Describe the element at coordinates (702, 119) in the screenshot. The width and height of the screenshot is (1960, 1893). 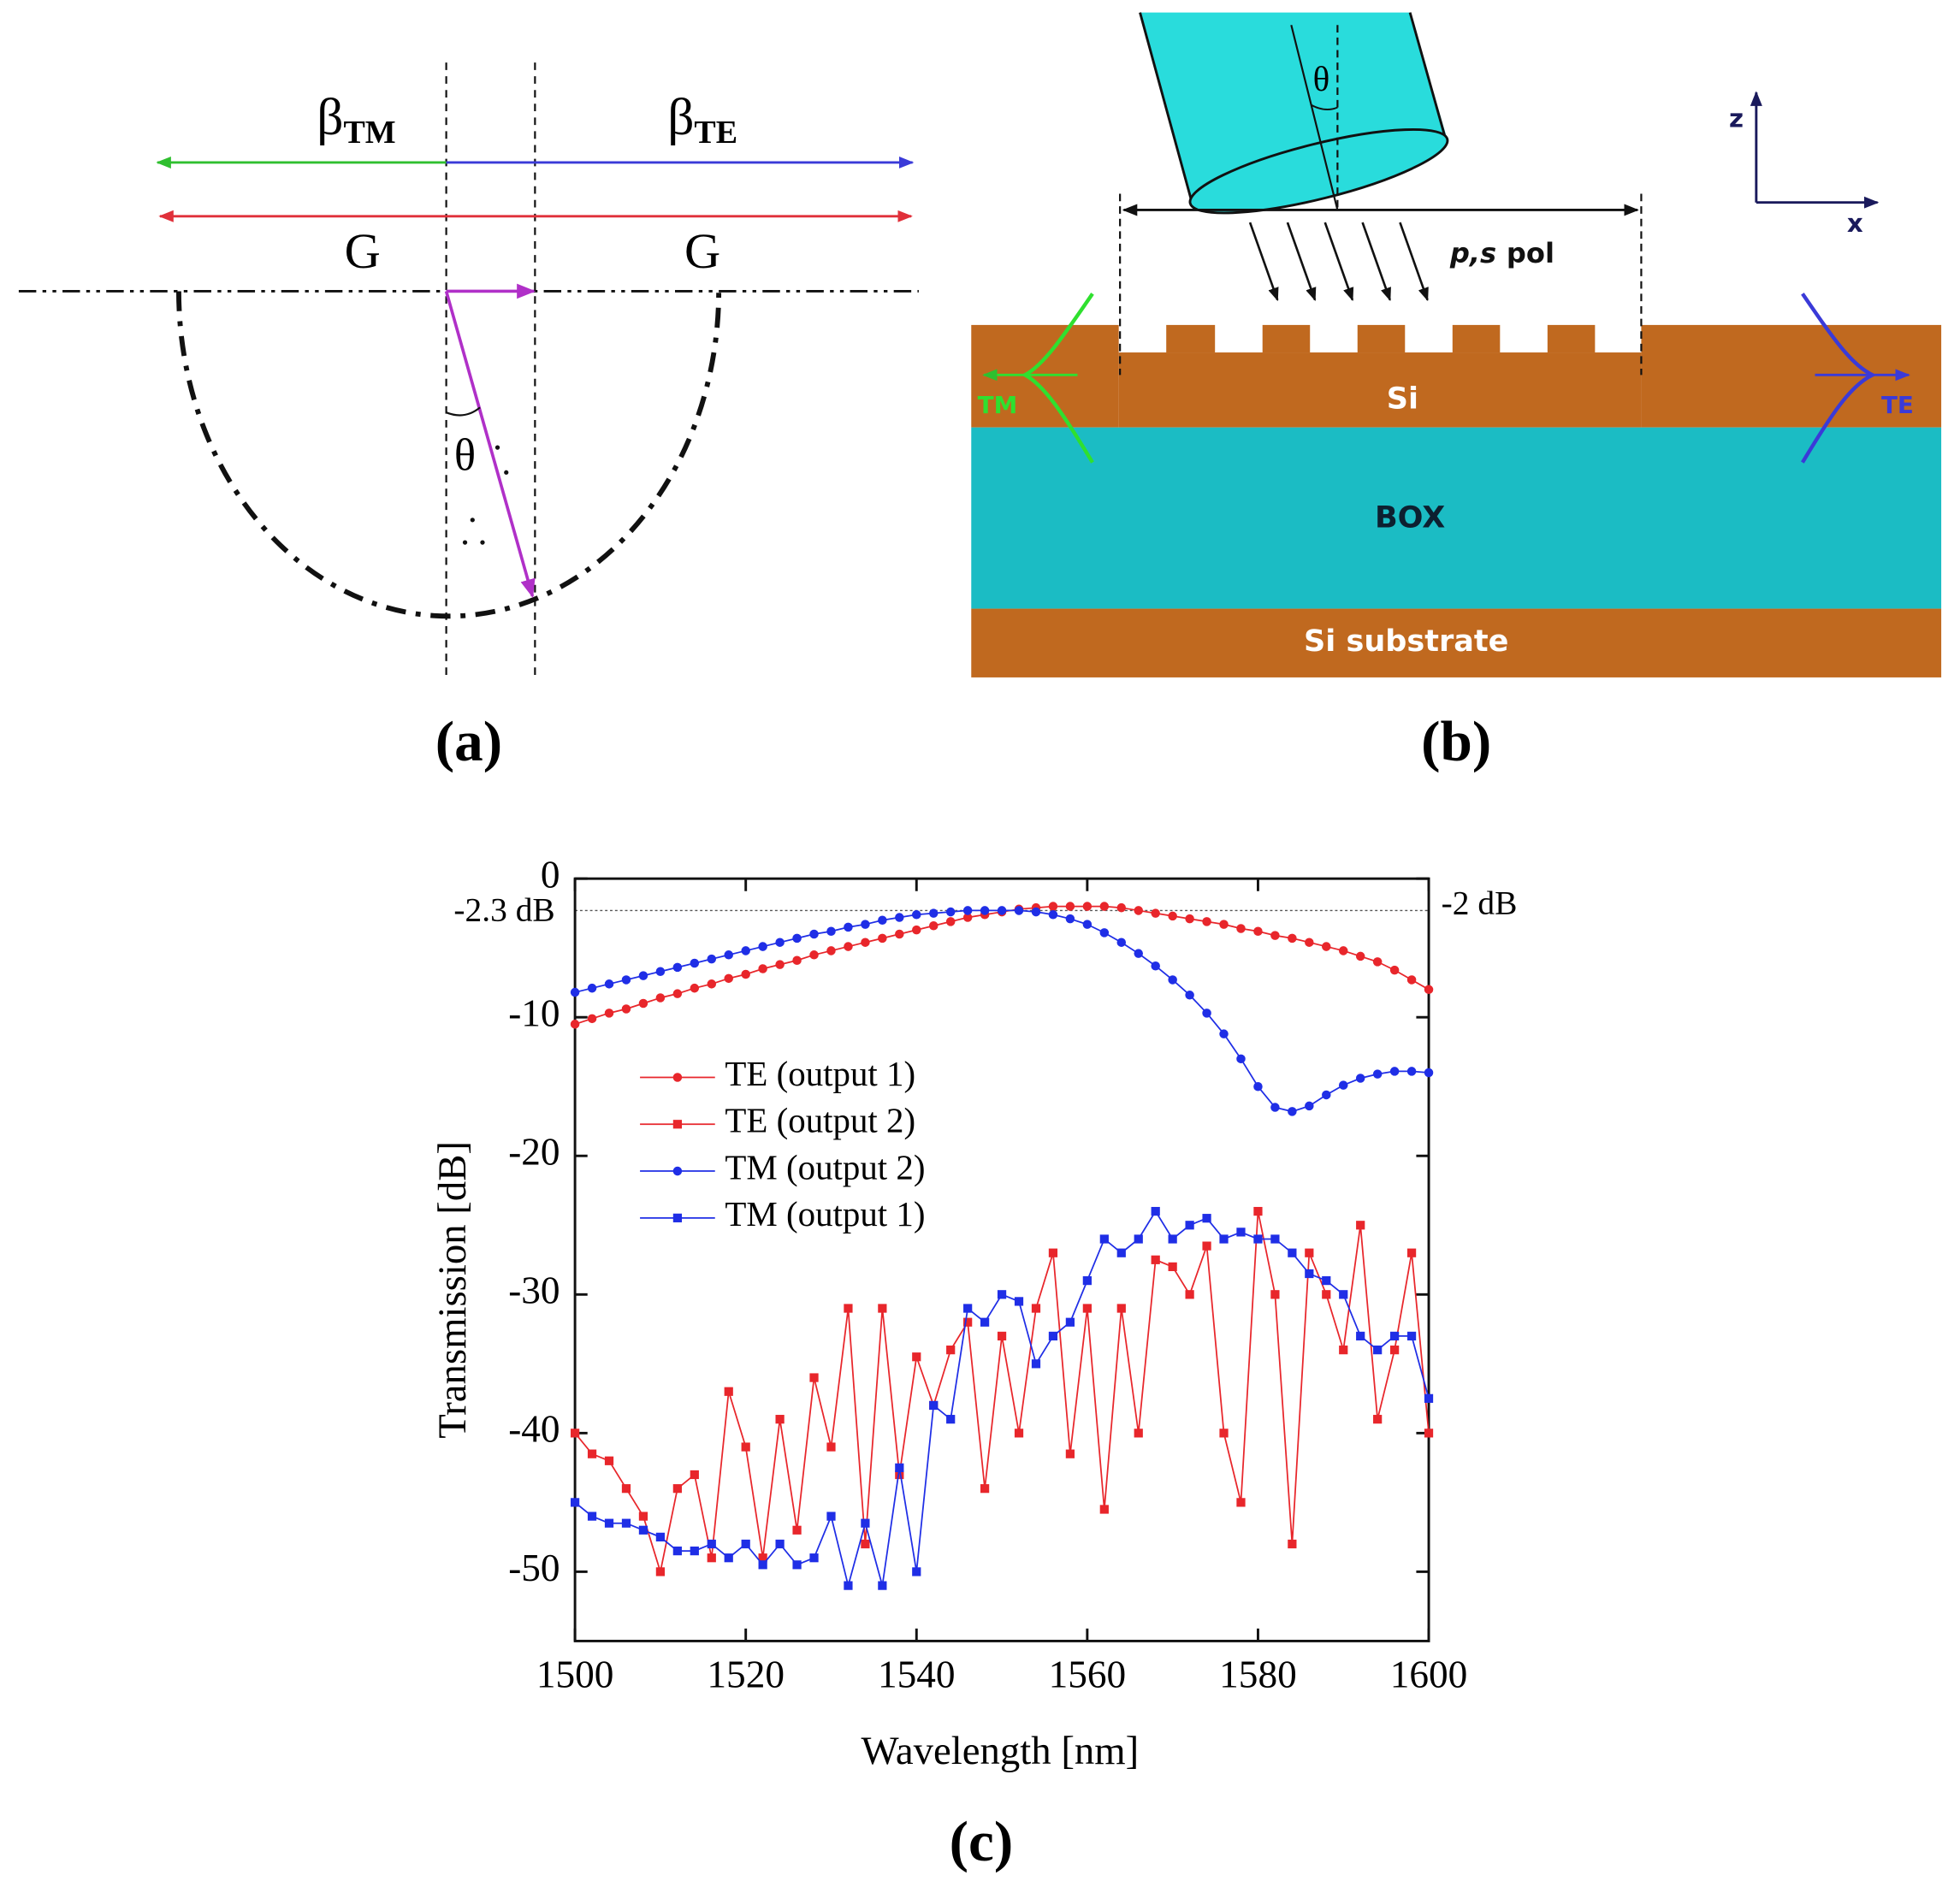
I see `beta-te-label: βTE` at that location.